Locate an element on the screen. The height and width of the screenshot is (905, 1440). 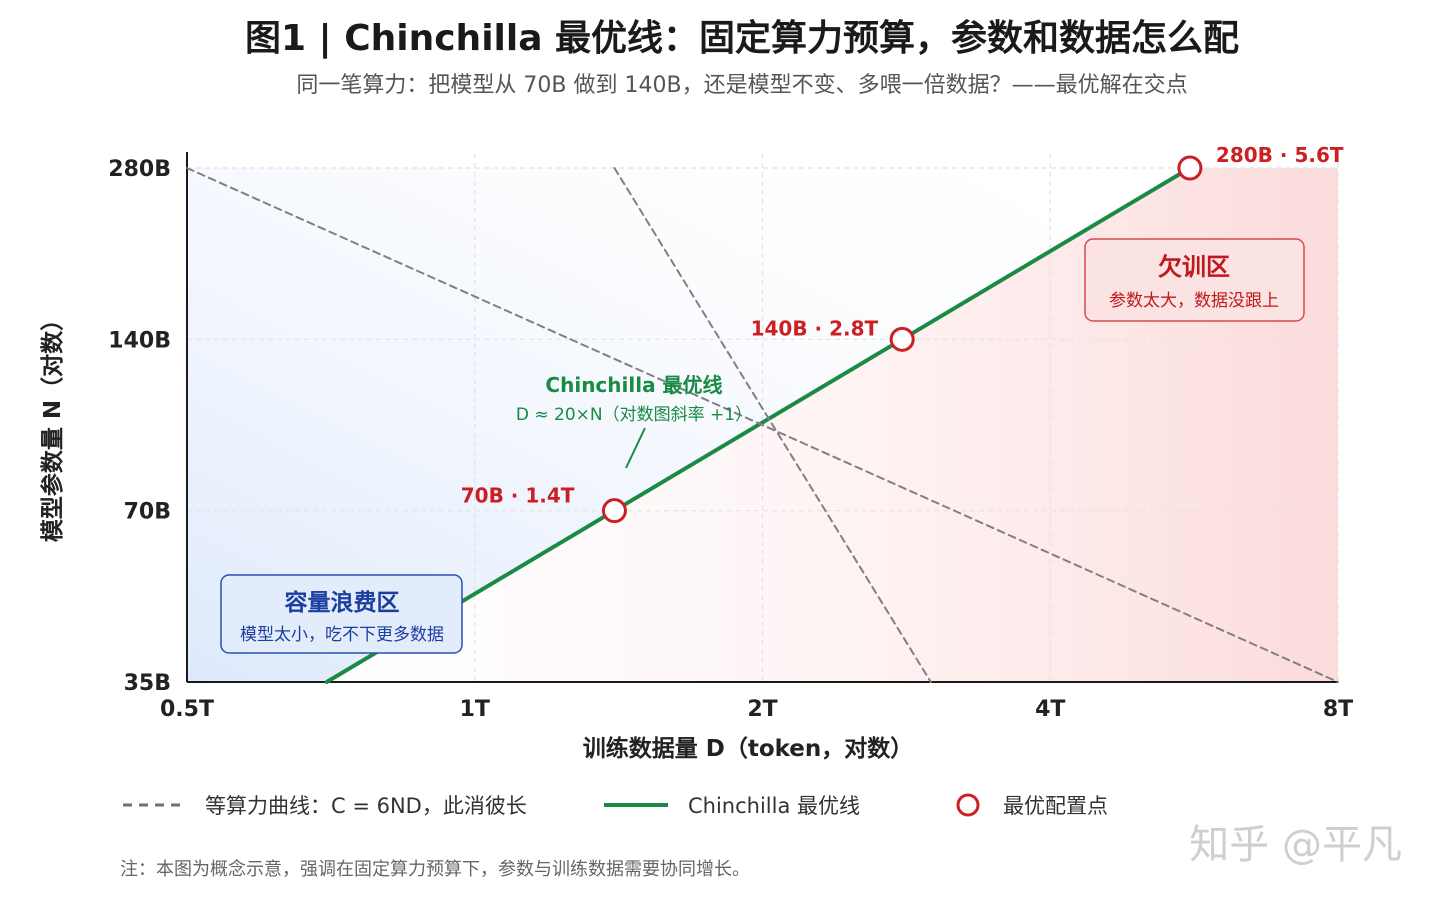
footnote: 注：本图为概念示意，强调在固定算力预算下，参数与训练数据需要协同增长。 is located at coordinates (435, 869).